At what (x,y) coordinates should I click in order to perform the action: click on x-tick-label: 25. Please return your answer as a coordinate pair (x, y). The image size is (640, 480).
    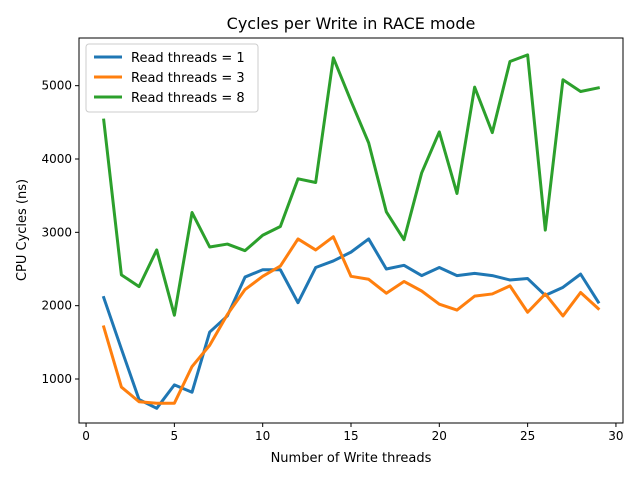
    Looking at the image, I should click on (527, 436).